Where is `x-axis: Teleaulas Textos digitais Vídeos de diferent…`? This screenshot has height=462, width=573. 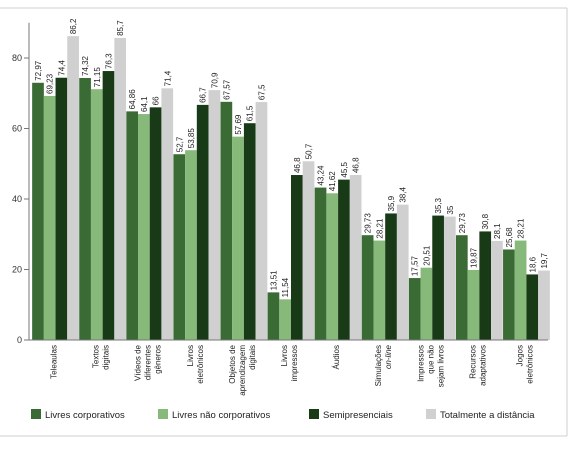
x-axis: Teleaulas Textos digitais Vídeos de diferent… is located at coordinates (288, 367).